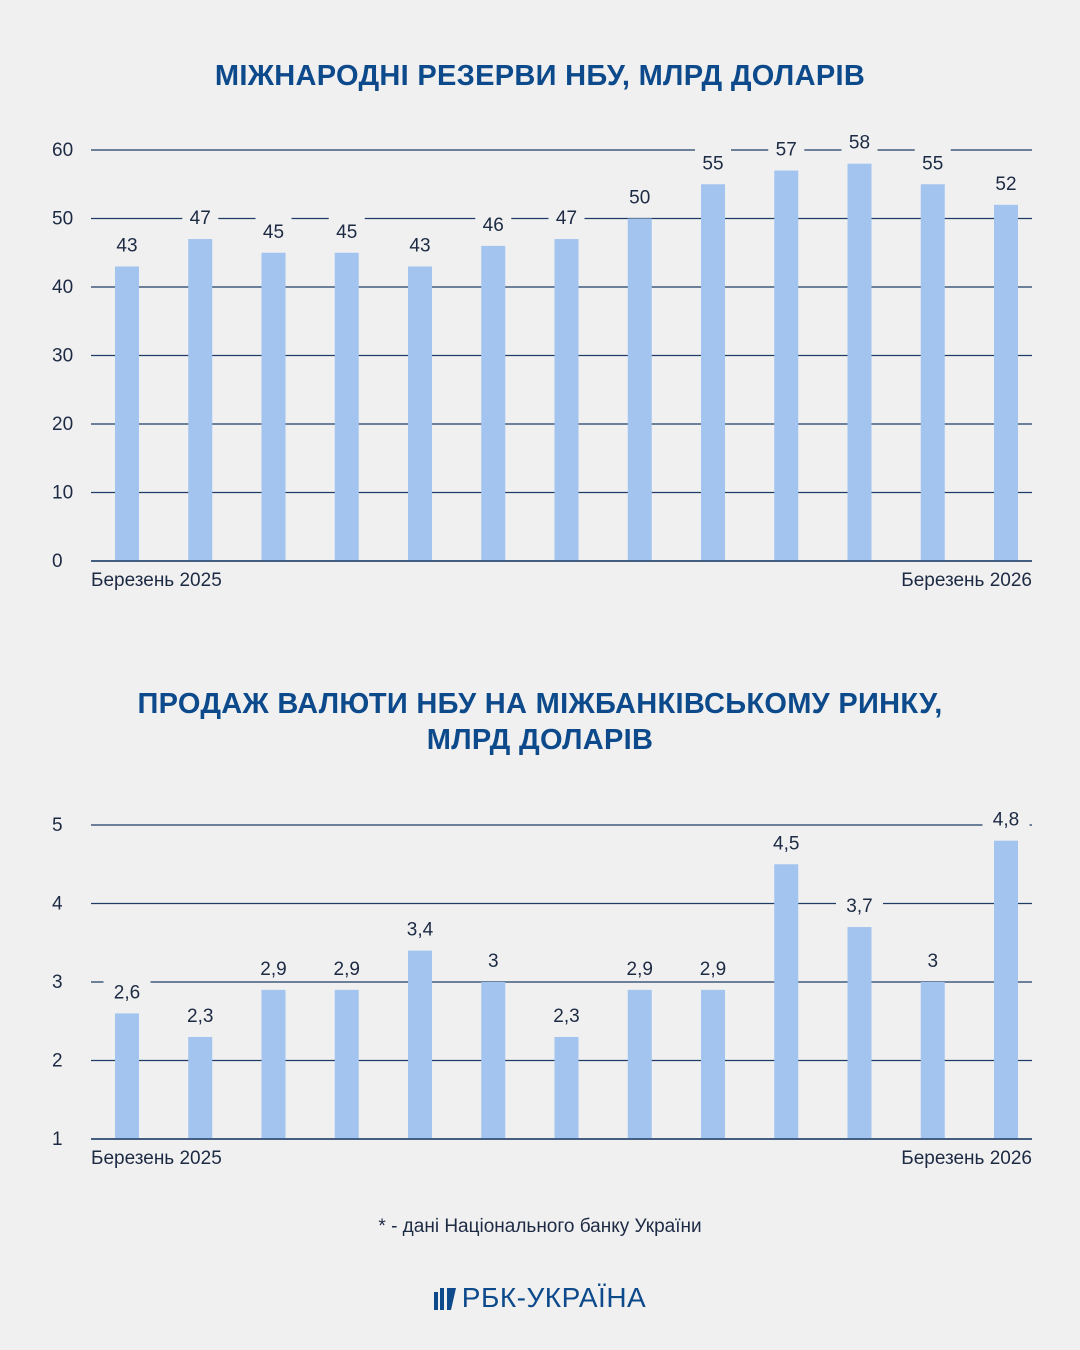 This screenshot has width=1080, height=1350. Describe the element at coordinates (493, 225) in the screenshot. I see `value-label: 46` at that location.